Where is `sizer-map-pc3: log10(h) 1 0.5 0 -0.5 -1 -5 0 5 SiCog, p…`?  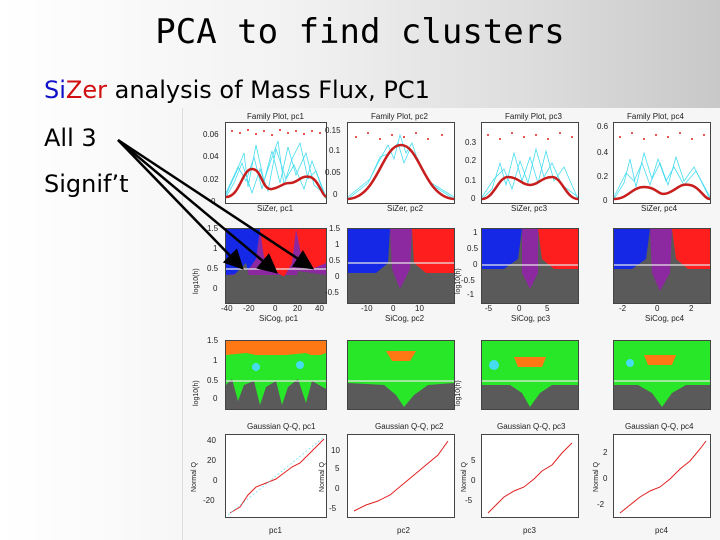
sizer-map-pc3: log10(h) 1 0.5 0 -0.5 -1 -5 0 5 SiCog, p… is located at coordinates (521, 274).